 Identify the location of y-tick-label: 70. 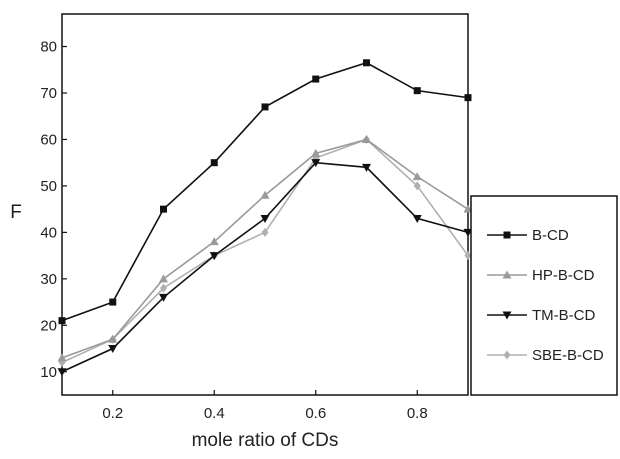
(48, 93).